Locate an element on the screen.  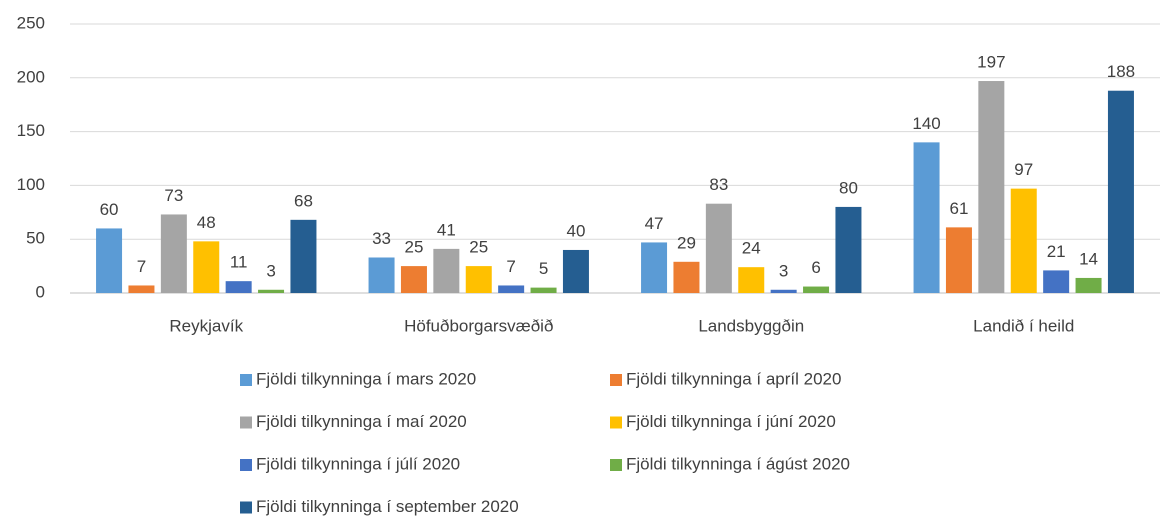
x-tick-label: Landið í heild is located at coordinates (1023, 325).